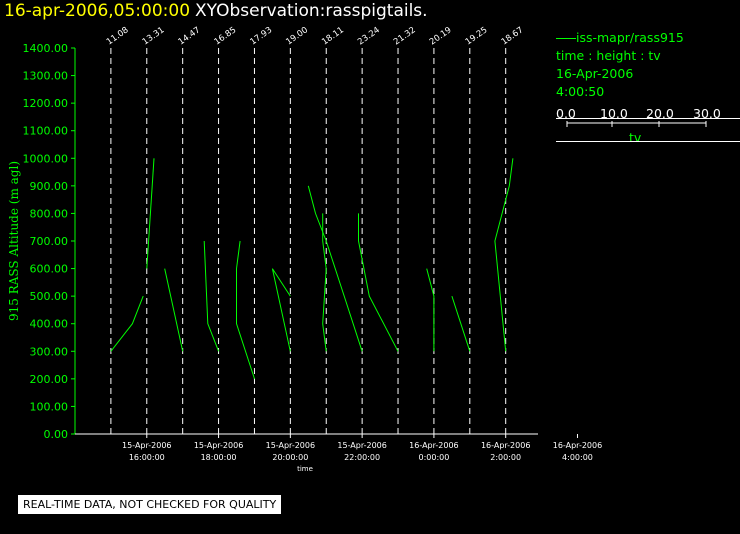 The image size is (740, 534). I want to click on y-tick-label: 700.00, so click(49, 241).